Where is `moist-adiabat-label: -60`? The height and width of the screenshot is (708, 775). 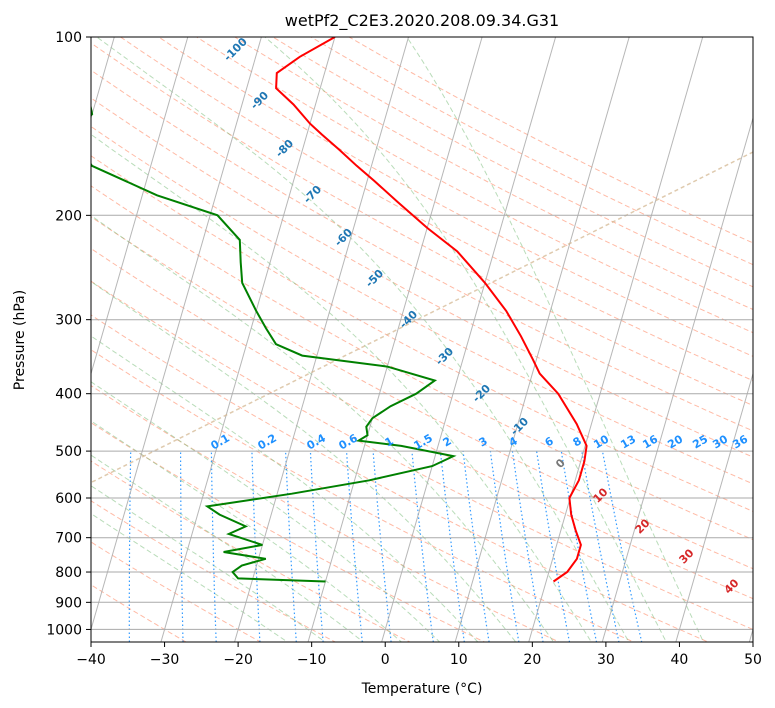 moist-adiabat-label: -60 is located at coordinates (343, 237).